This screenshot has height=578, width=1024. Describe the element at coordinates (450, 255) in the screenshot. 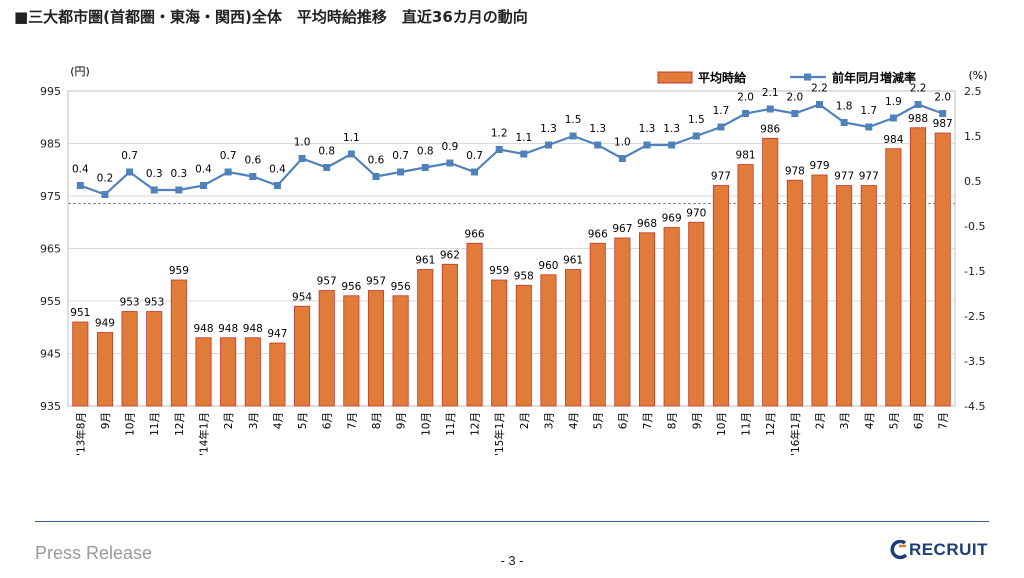

I see `bar-value-label: 962` at that location.